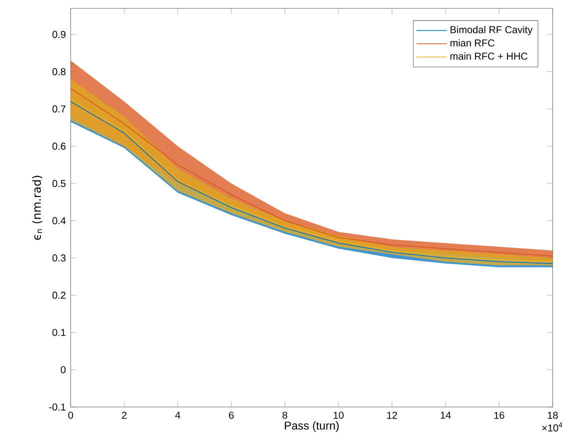  What do you see at coordinates (553, 415) in the screenshot?
I see `x-tick-label: 18` at bounding box center [553, 415].